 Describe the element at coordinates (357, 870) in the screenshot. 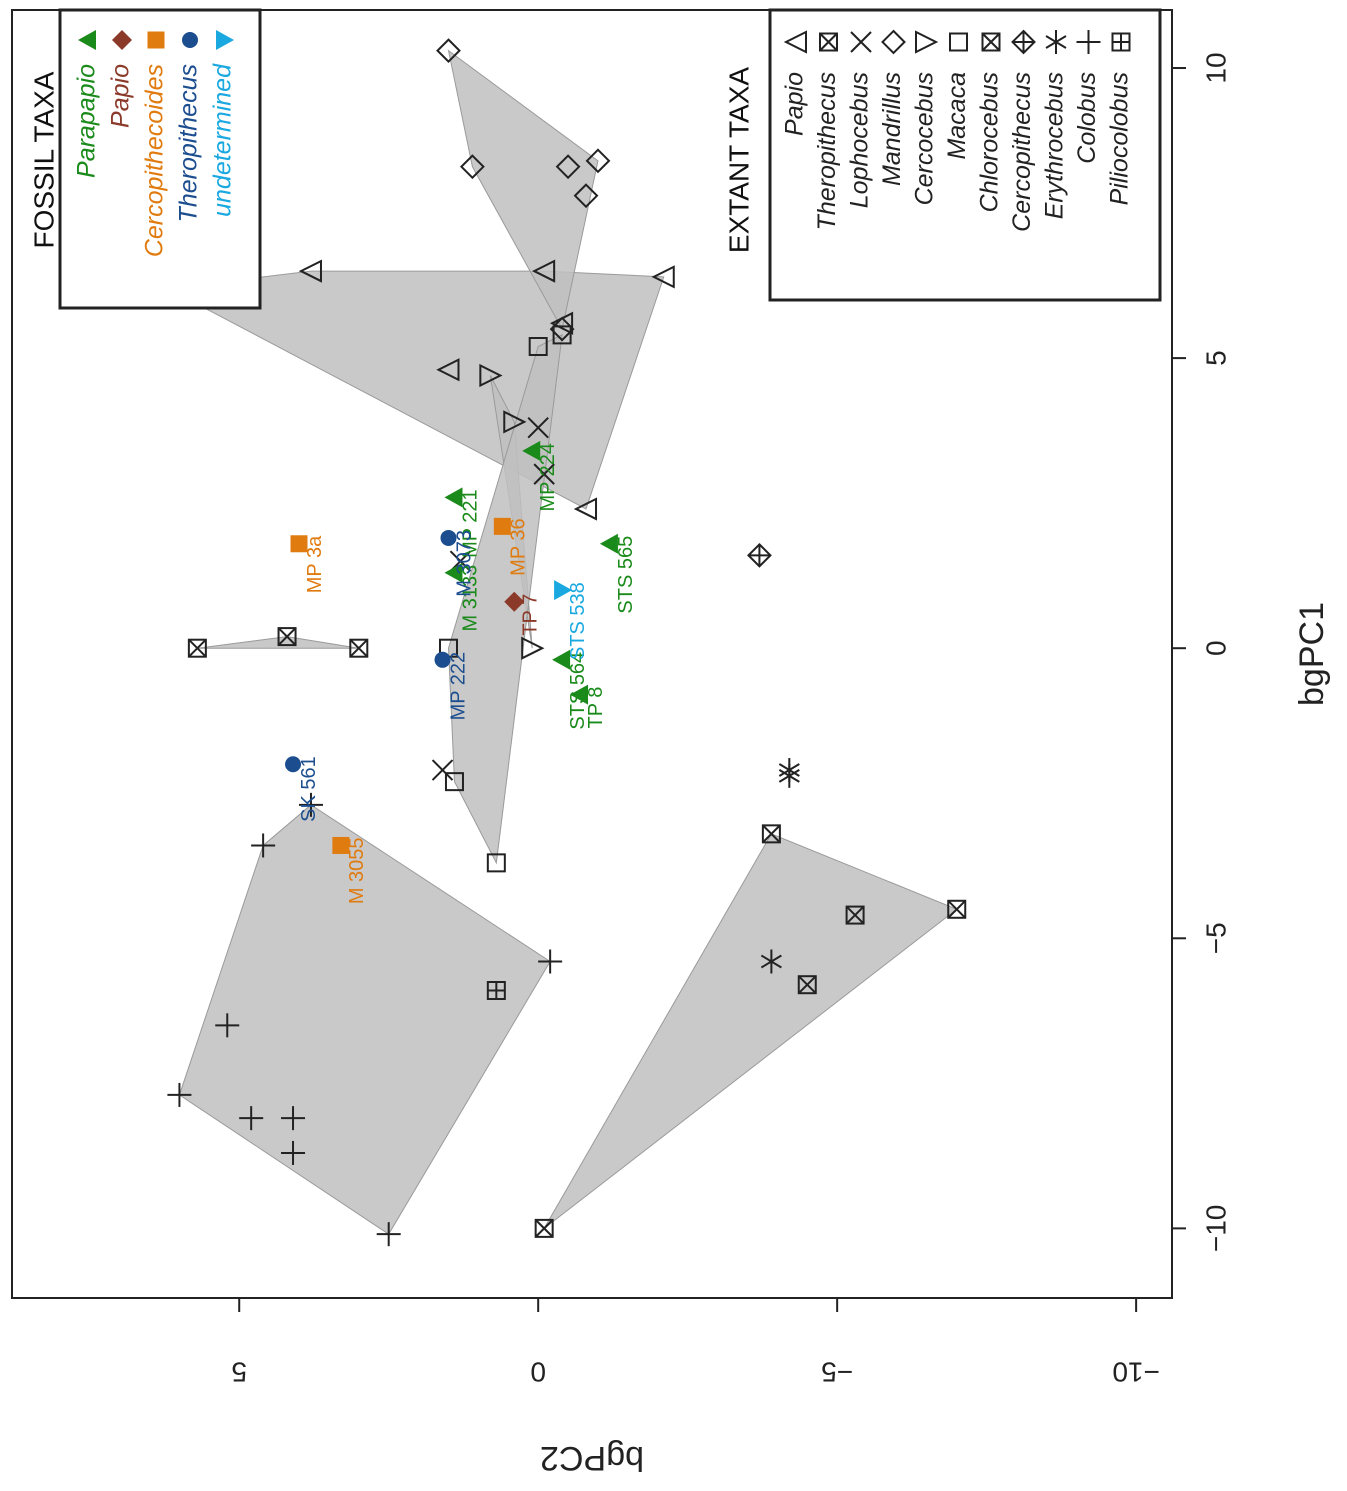

I see `fossil-label-m-3055: M 3055` at that location.